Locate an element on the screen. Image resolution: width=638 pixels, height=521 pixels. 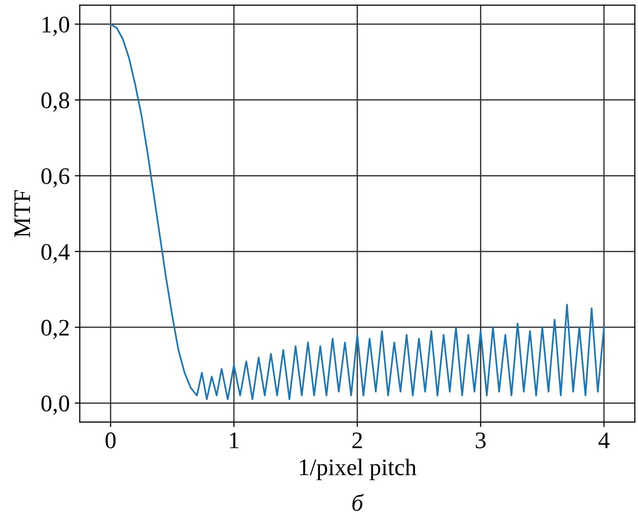
x-tick-label: 3 is located at coordinates (481, 440).